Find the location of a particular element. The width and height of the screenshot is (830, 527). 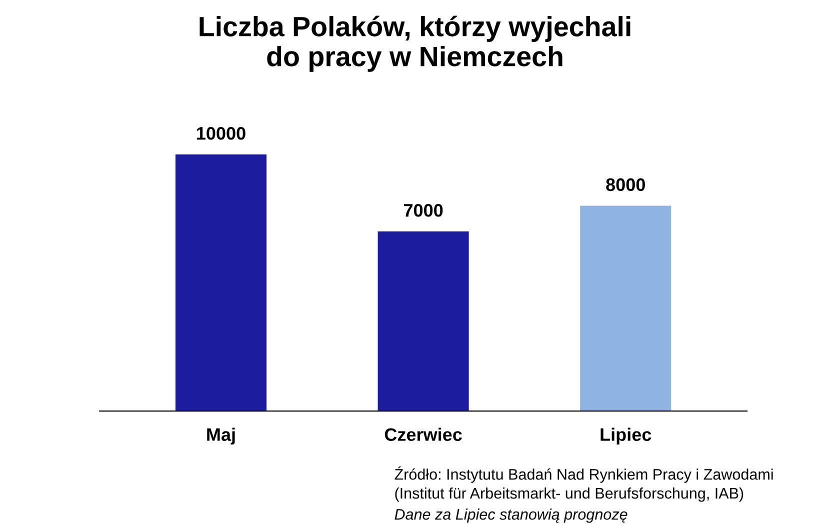

x-tick-label: Czerwiec is located at coordinates (423, 434).